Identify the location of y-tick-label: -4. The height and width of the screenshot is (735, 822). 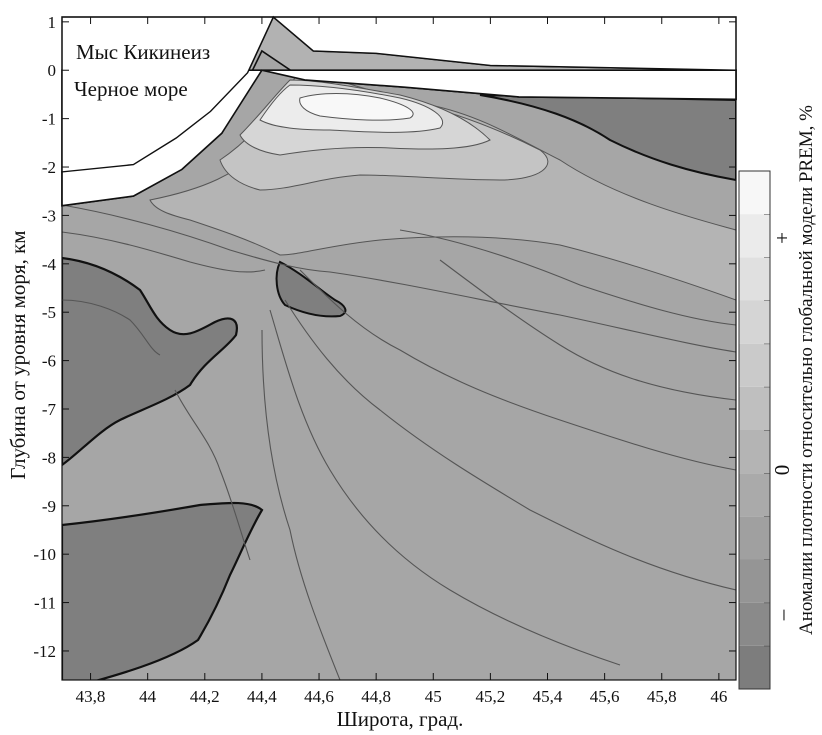
(49, 264).